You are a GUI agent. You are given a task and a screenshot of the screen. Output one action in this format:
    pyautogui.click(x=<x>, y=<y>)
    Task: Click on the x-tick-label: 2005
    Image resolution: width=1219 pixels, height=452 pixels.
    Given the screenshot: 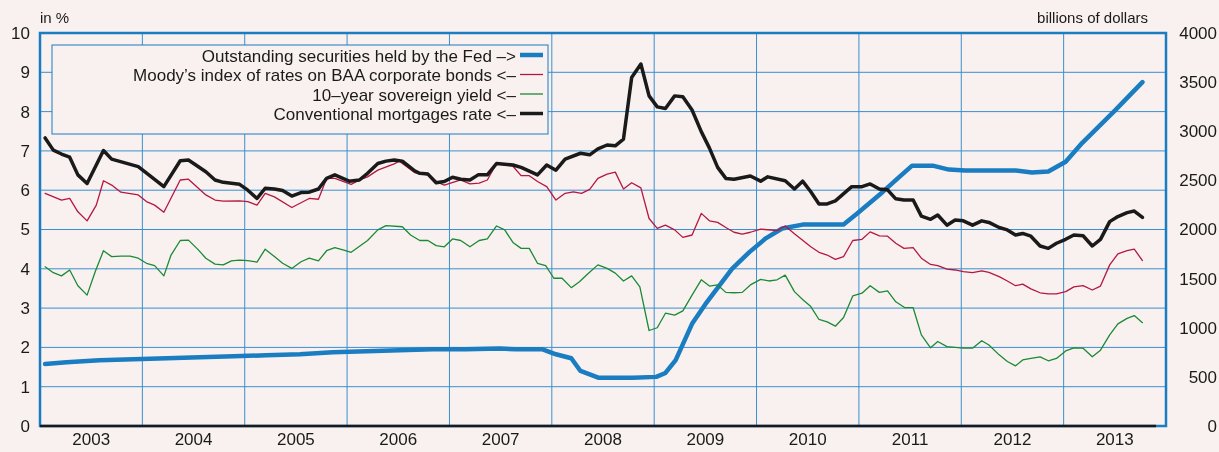 What is the action you would take?
    pyautogui.click(x=296, y=439)
    